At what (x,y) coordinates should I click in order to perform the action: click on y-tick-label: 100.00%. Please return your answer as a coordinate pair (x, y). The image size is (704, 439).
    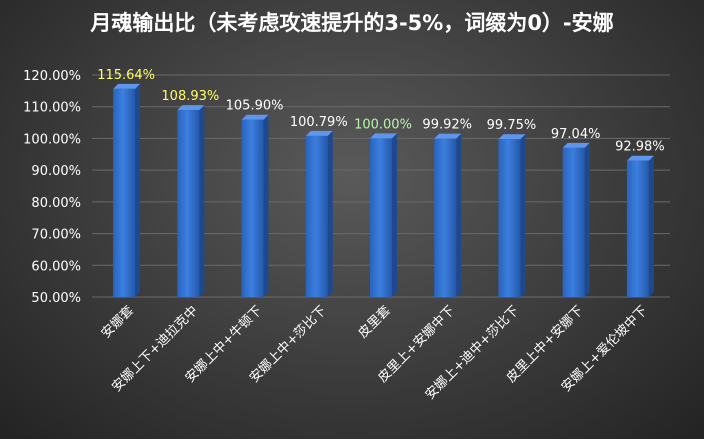
    Looking at the image, I should click on (52, 139).